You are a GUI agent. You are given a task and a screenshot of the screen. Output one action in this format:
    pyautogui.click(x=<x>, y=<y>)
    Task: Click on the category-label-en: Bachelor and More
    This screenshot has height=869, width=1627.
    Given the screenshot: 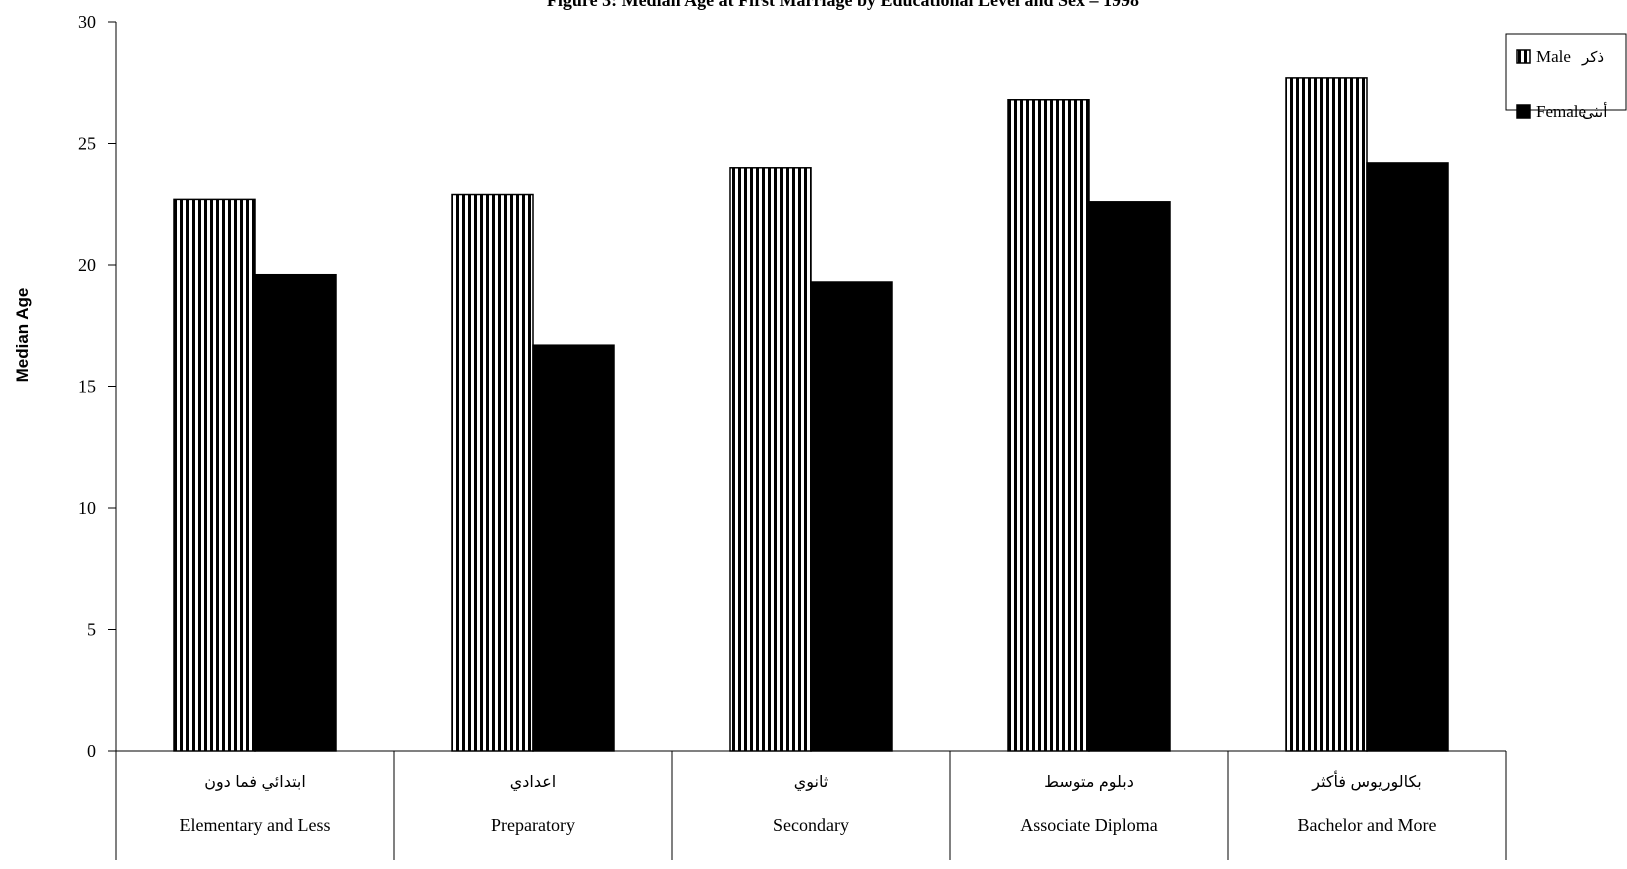 What is the action you would take?
    pyautogui.click(x=1367, y=825)
    